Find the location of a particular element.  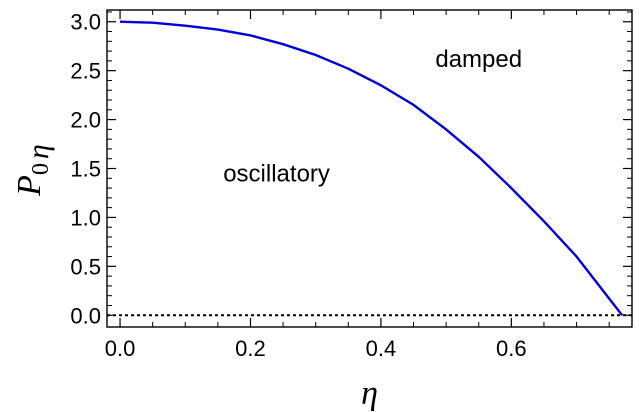

y-tick-label: 3.0 is located at coordinates (85, 22).